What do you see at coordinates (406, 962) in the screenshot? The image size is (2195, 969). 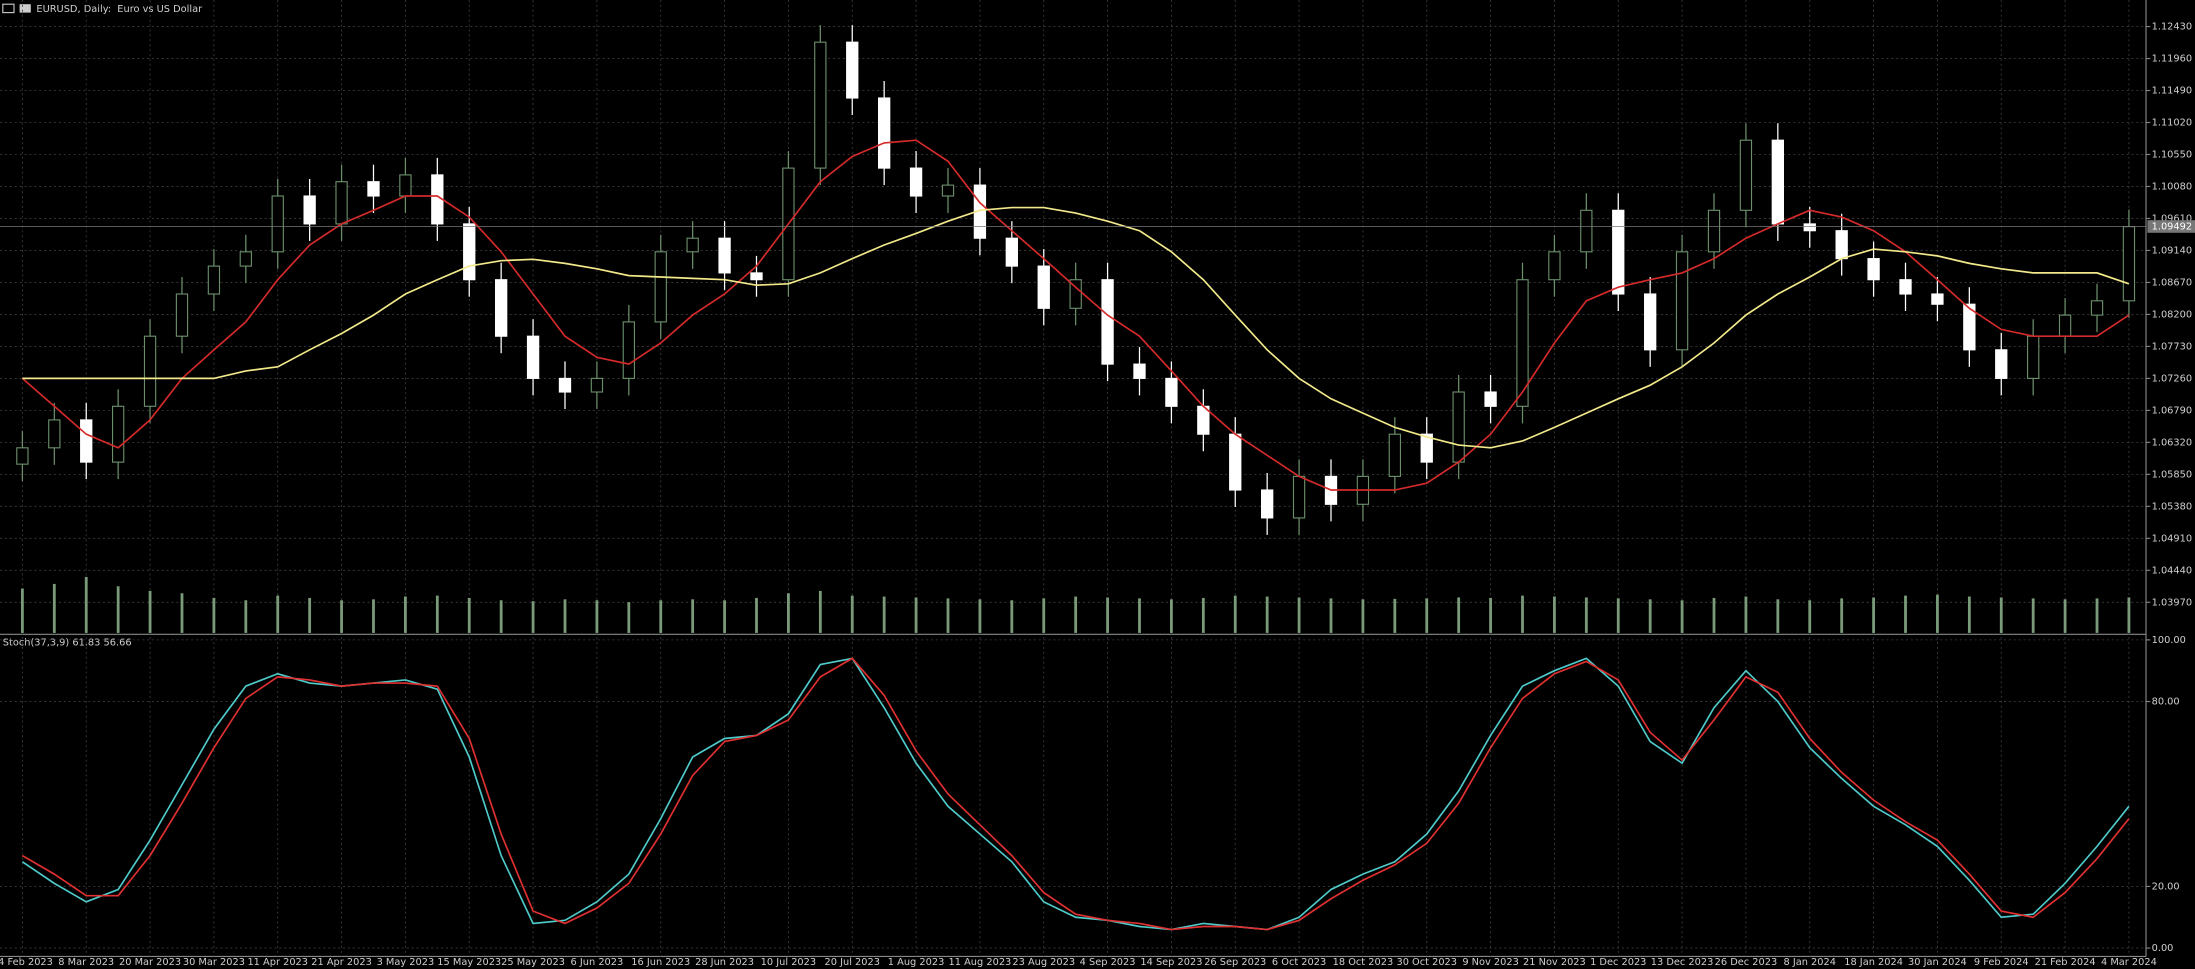 I see `x-tick-label: 3 May 2023` at bounding box center [406, 962].